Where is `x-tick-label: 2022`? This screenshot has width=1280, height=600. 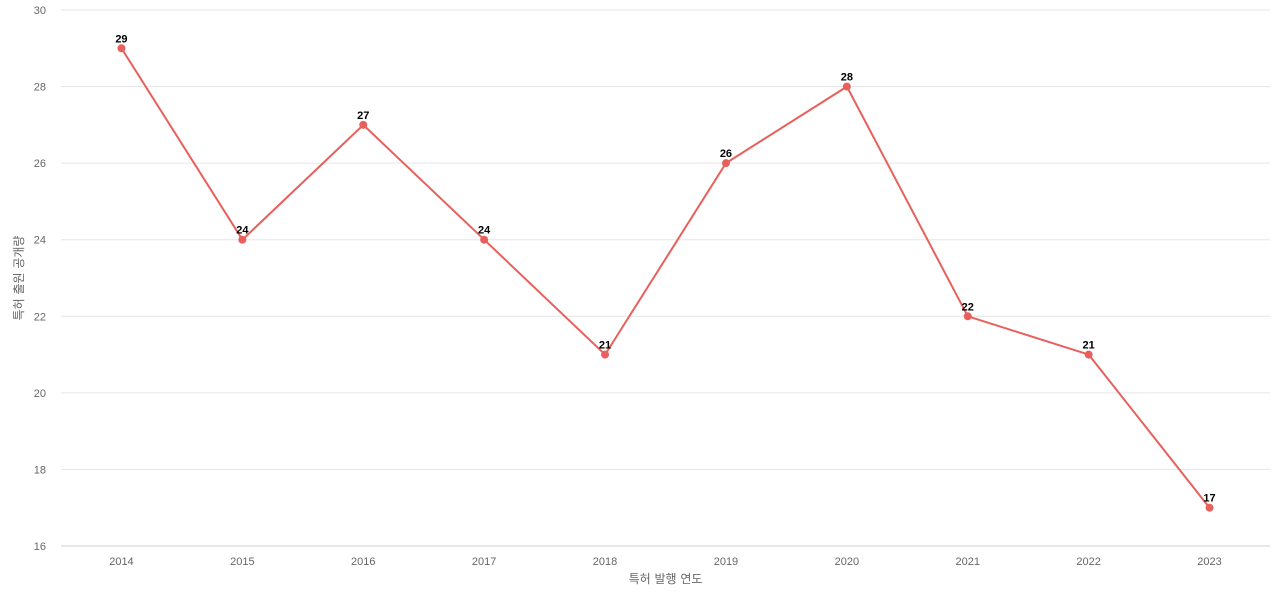 x-tick-label: 2022 is located at coordinates (1088, 562).